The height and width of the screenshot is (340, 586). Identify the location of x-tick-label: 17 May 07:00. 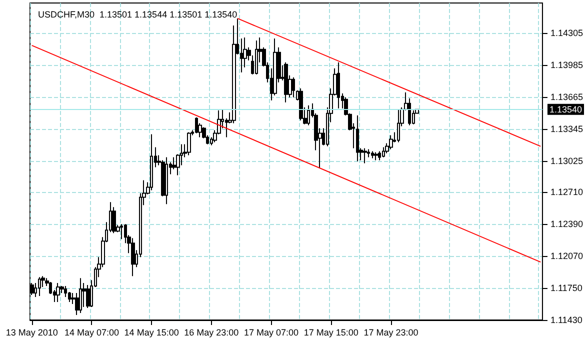
(271, 333).